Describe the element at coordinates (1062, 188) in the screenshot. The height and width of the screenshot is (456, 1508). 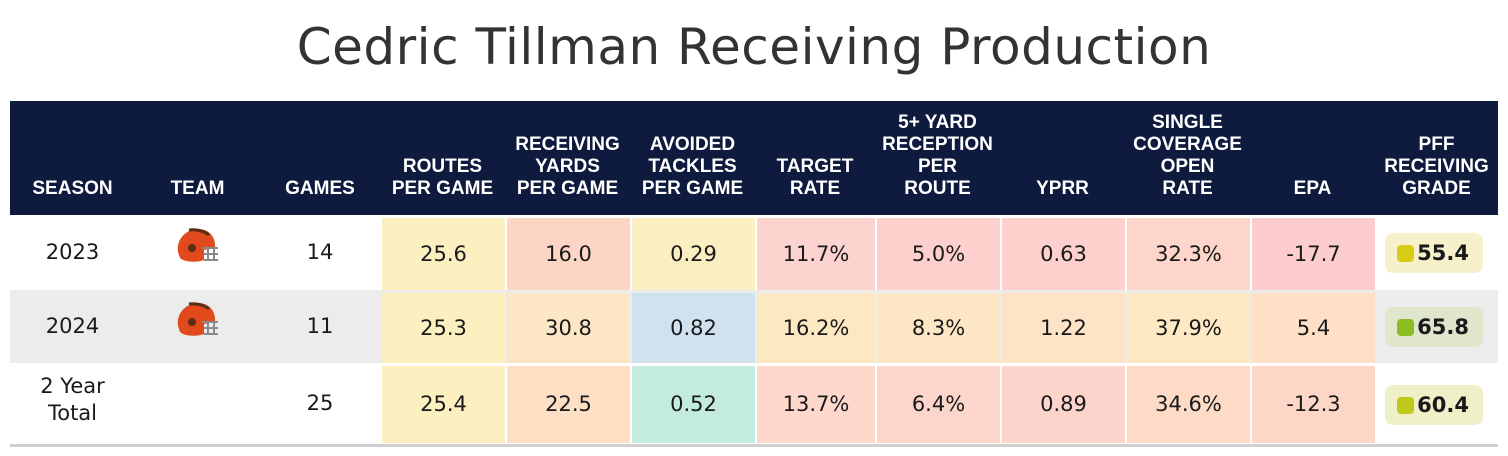
I see `header-yprr: YPRR` at that location.